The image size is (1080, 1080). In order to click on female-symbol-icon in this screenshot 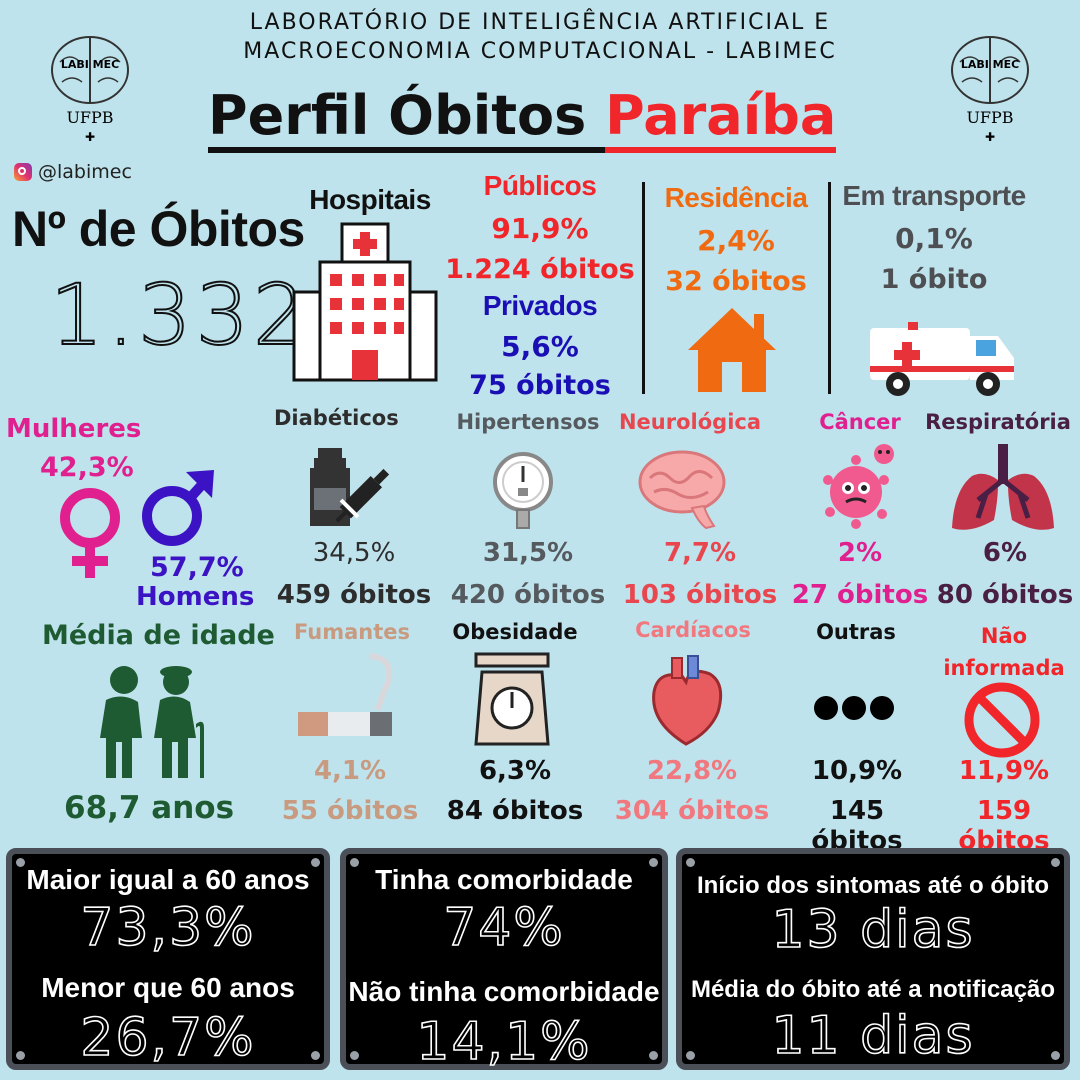, I will do `click(90, 534)`.